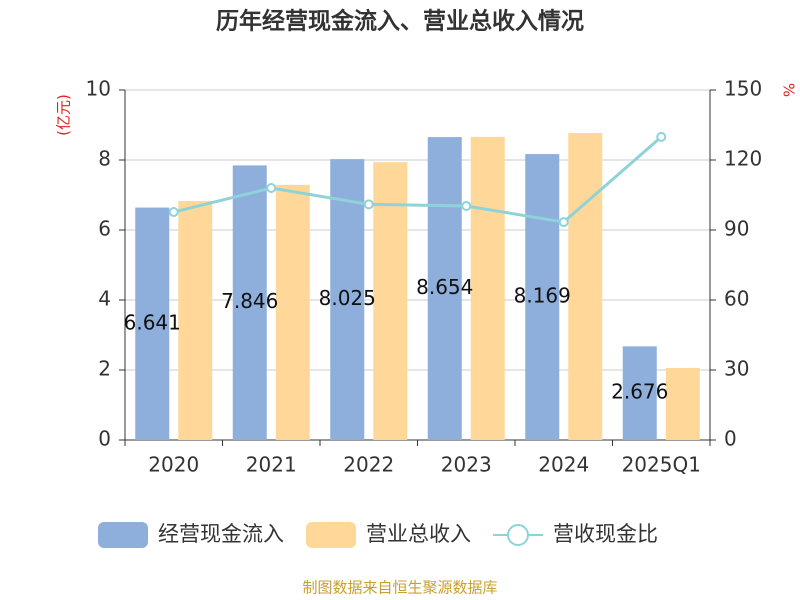 The height and width of the screenshot is (600, 800). I want to click on data-label: 7.846, so click(249, 301).